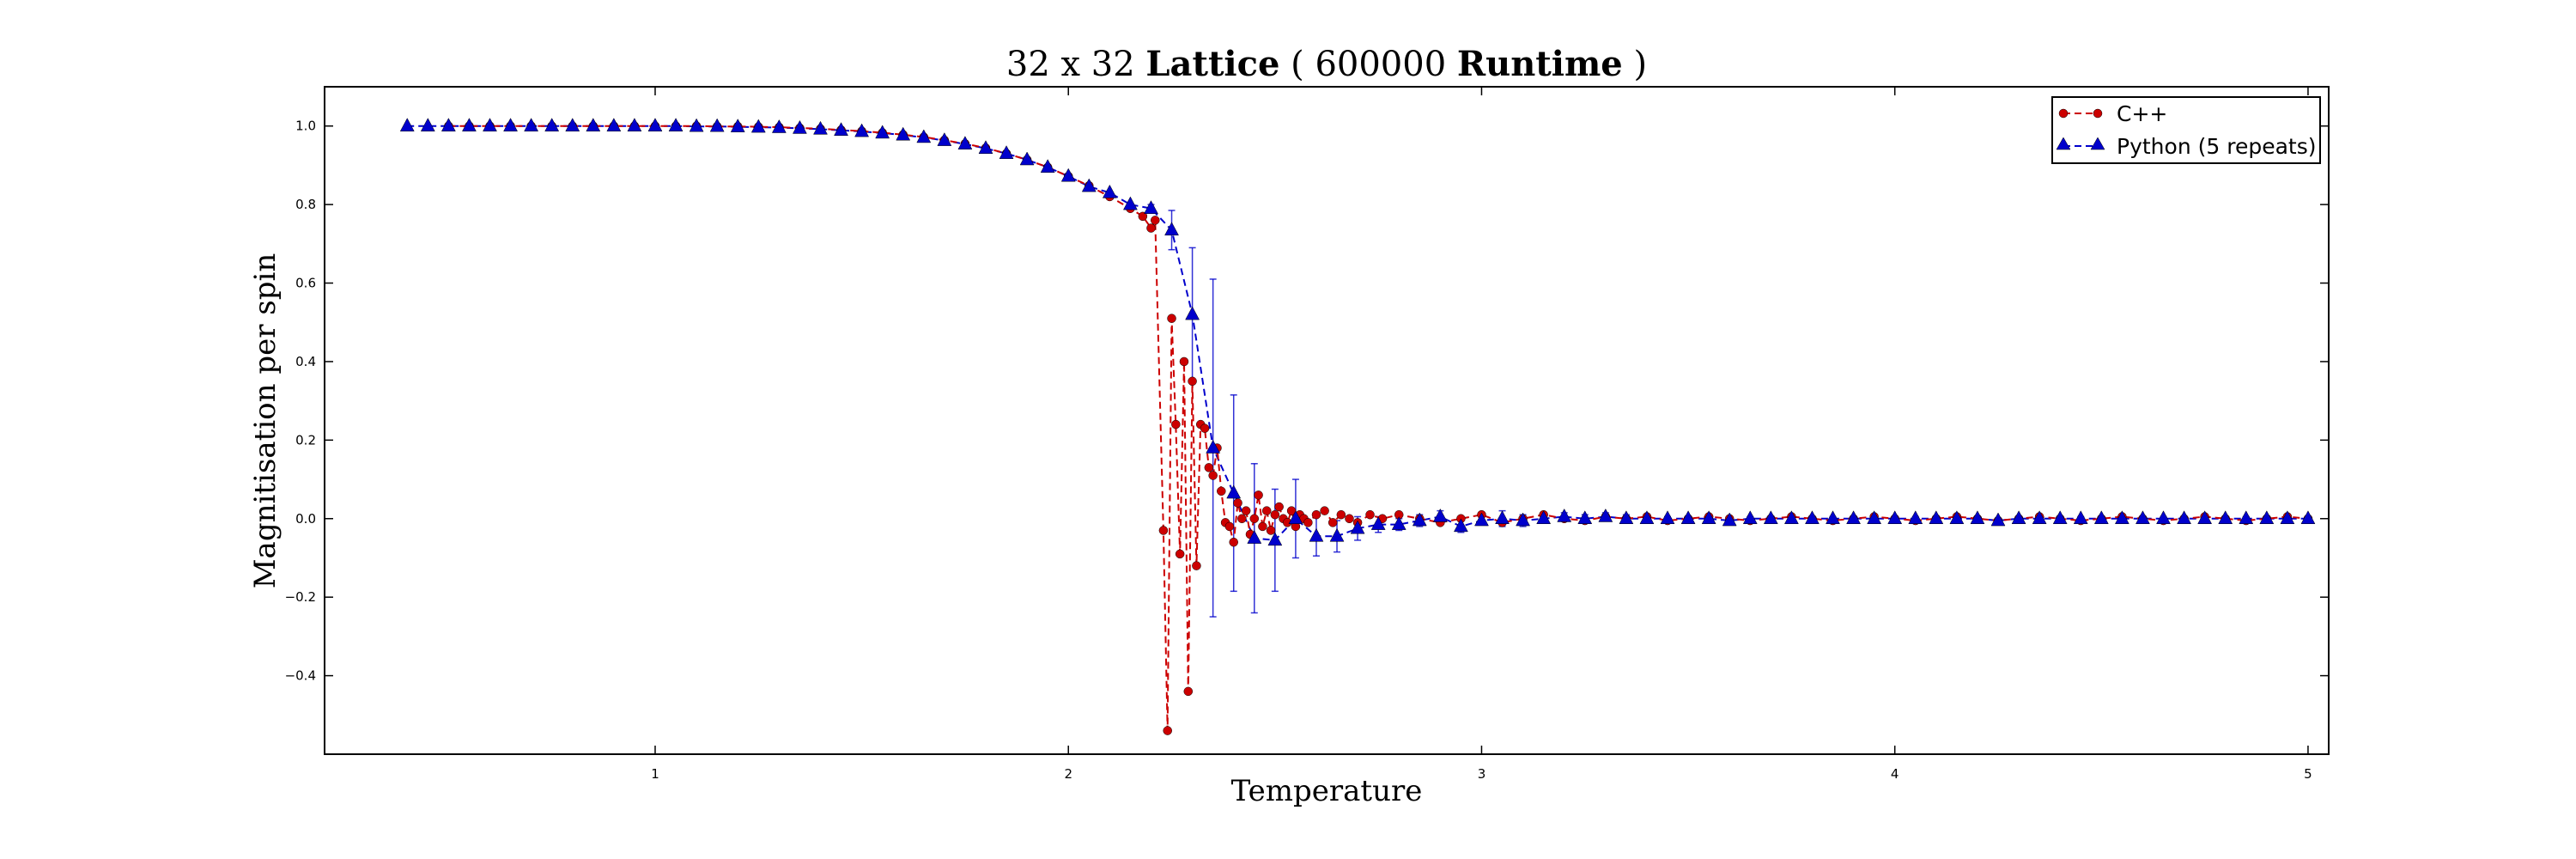 This screenshot has height=859, width=2576. I want to click on y-tick-label: 0.2, so click(305, 440).